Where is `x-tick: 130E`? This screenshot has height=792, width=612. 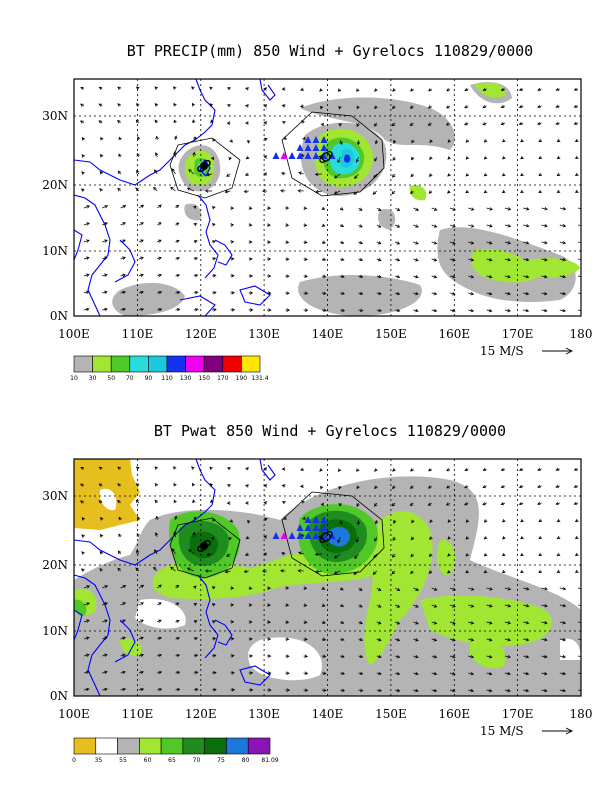
x-tick: 130E is located at coordinates (264, 334).